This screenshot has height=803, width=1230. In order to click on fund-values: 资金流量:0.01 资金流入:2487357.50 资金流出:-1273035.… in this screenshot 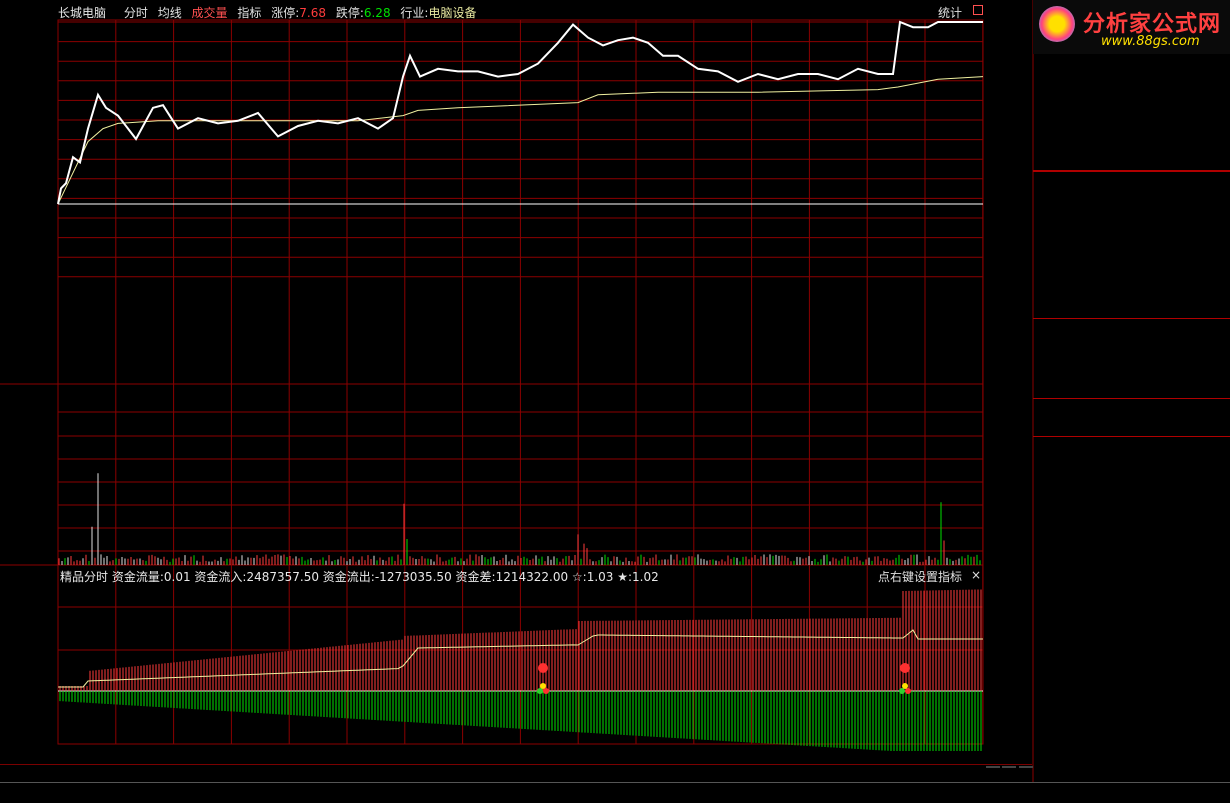, I will do `click(385, 577)`.